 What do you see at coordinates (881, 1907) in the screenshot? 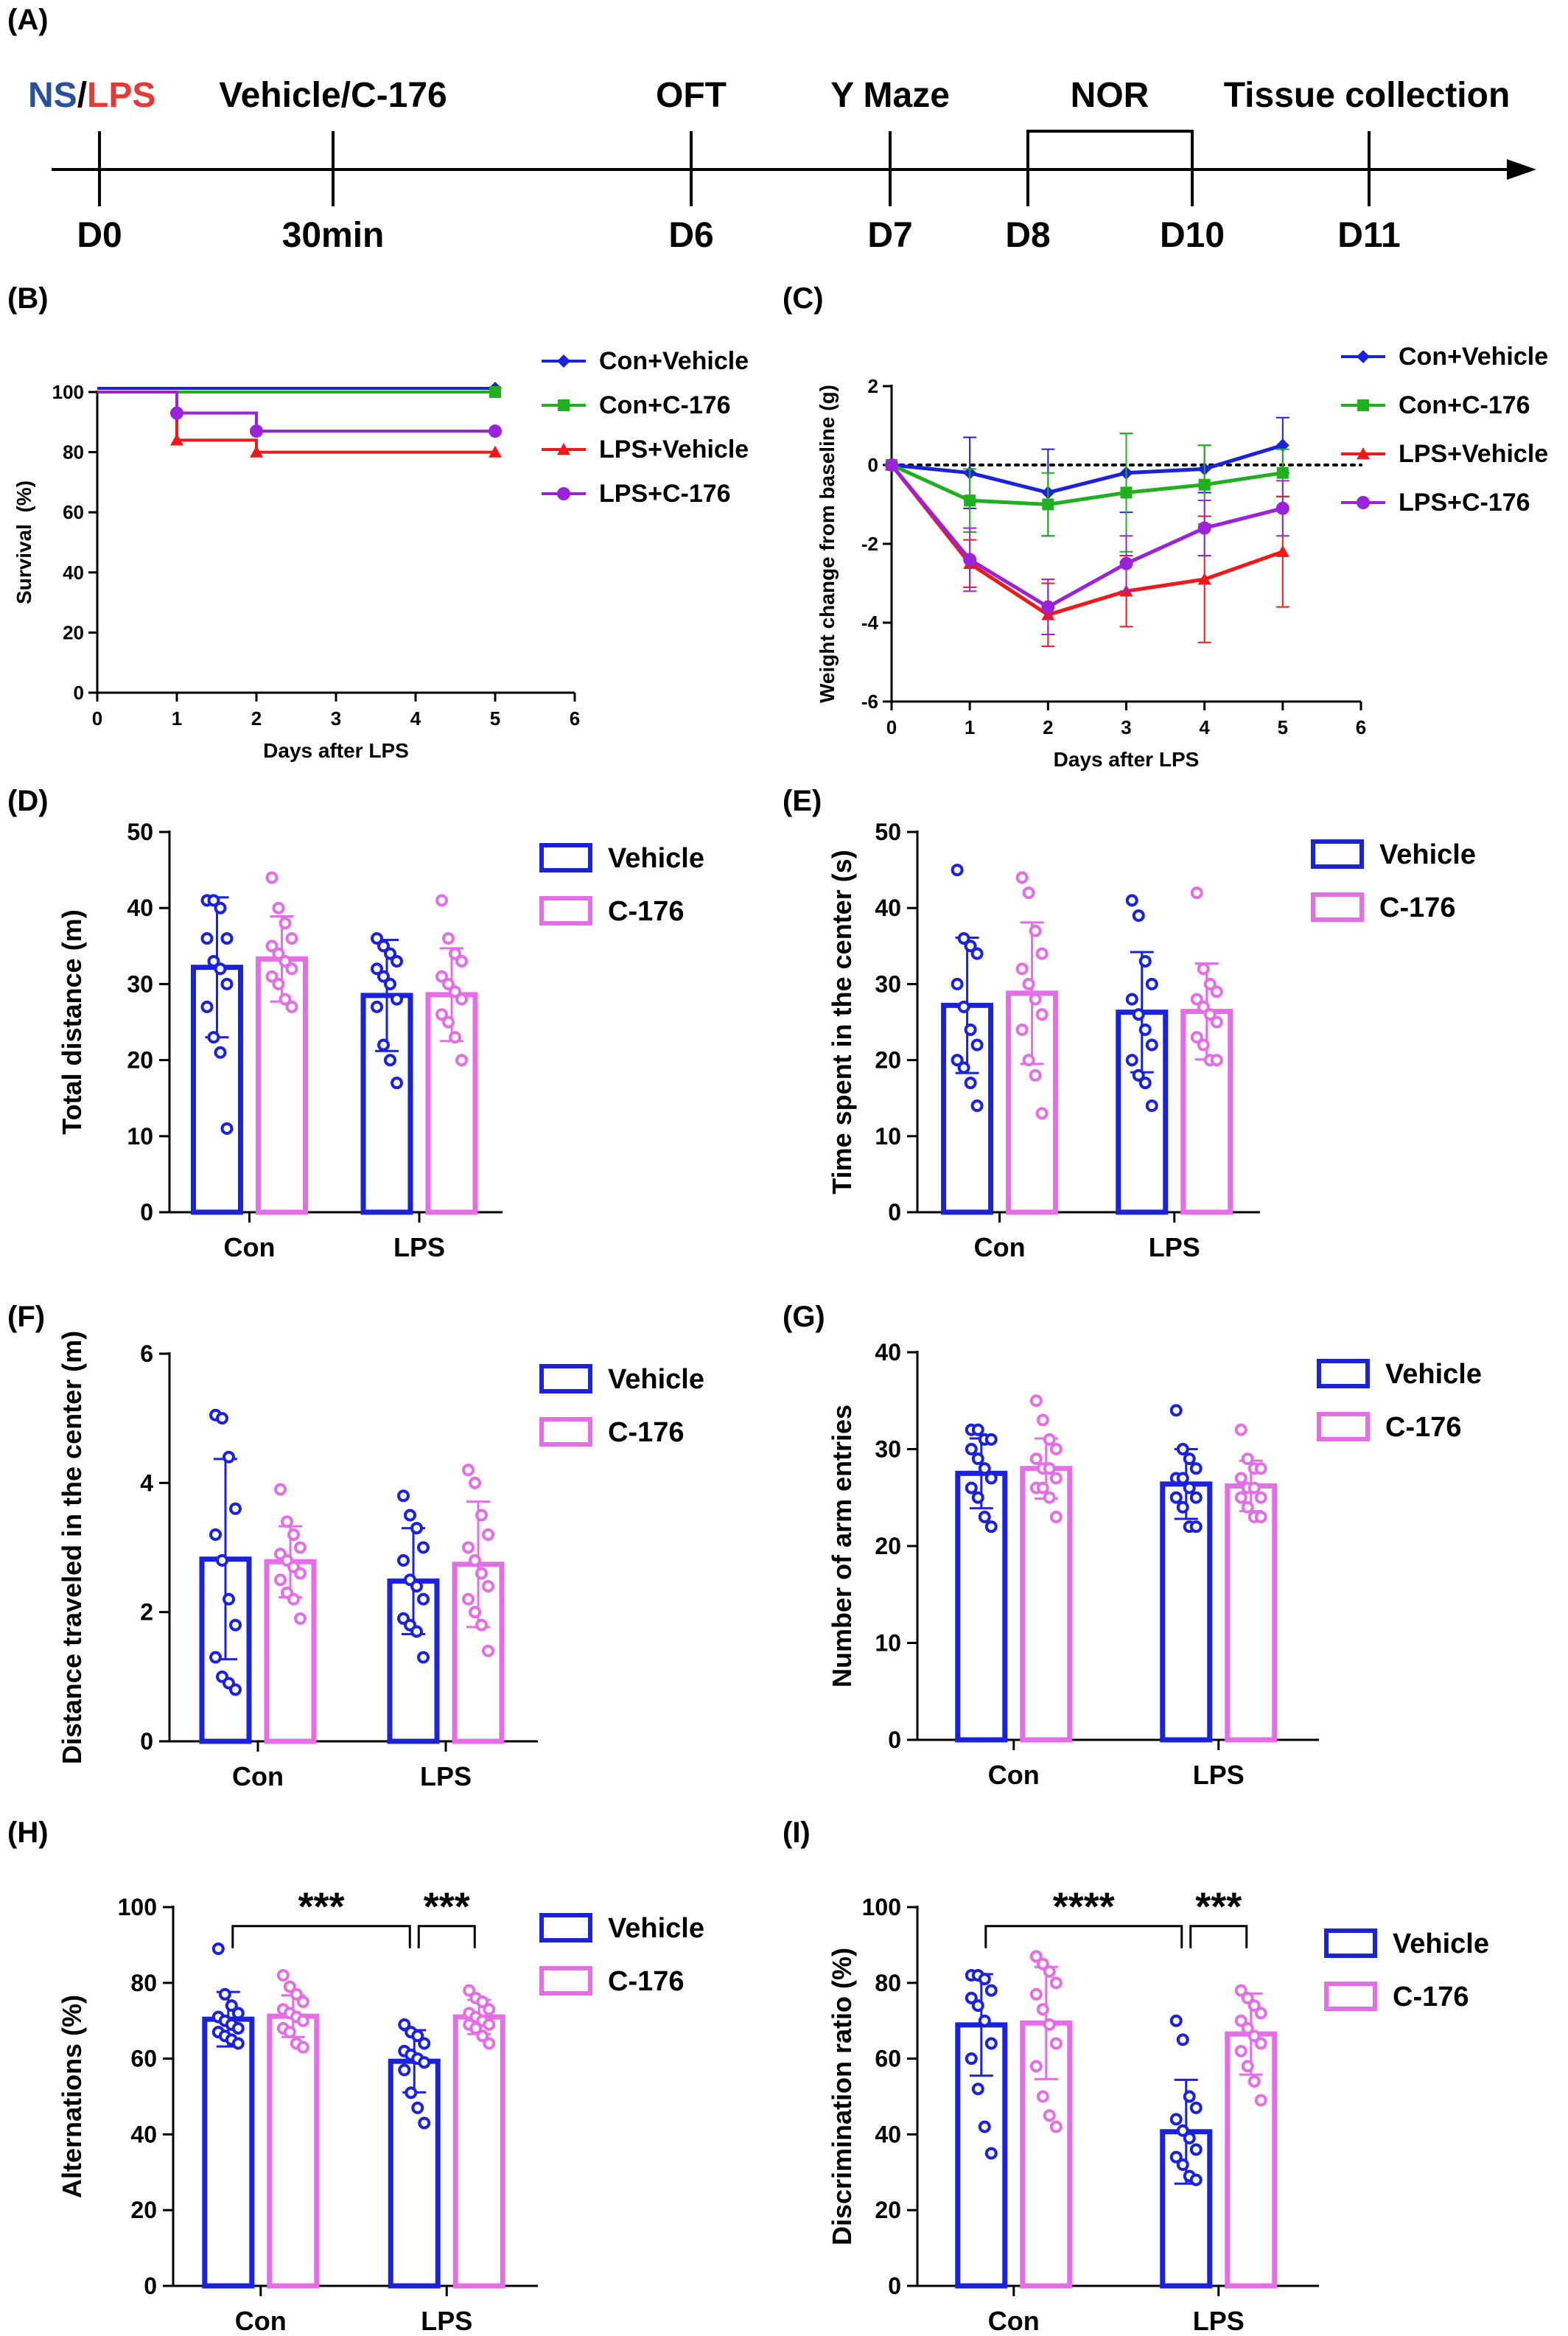
I see `y-tick-label: 100` at bounding box center [881, 1907].